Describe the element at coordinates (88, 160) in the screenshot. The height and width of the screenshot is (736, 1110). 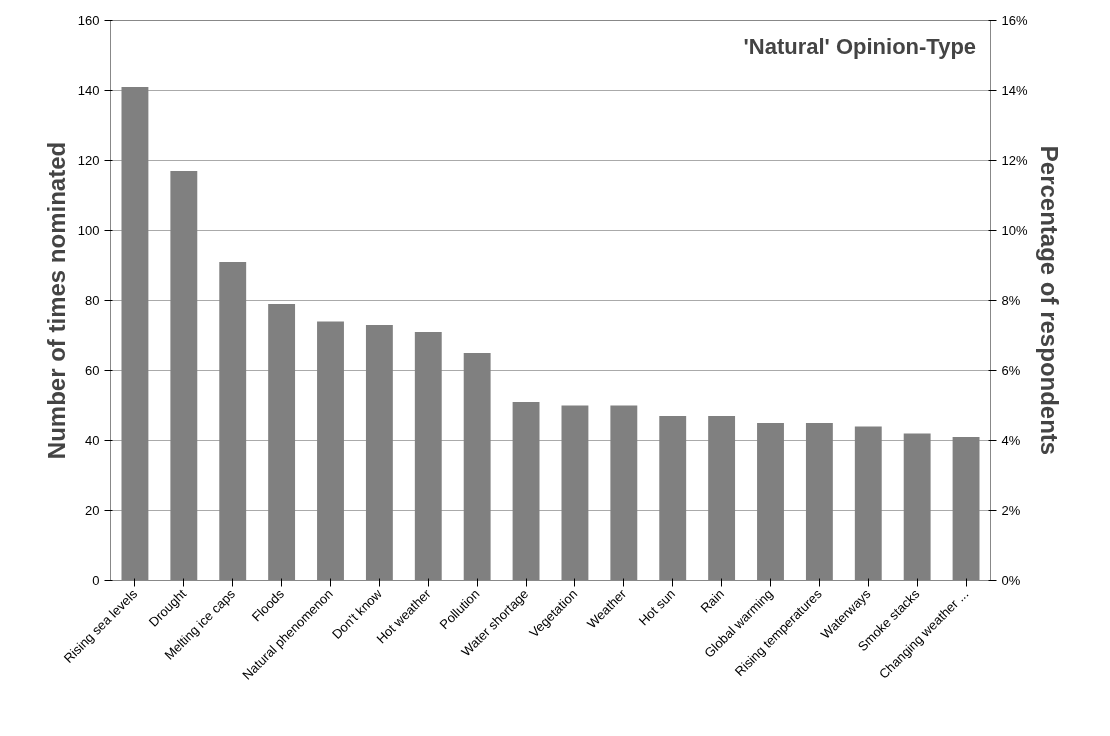
I see `y-tick-label: 120` at that location.